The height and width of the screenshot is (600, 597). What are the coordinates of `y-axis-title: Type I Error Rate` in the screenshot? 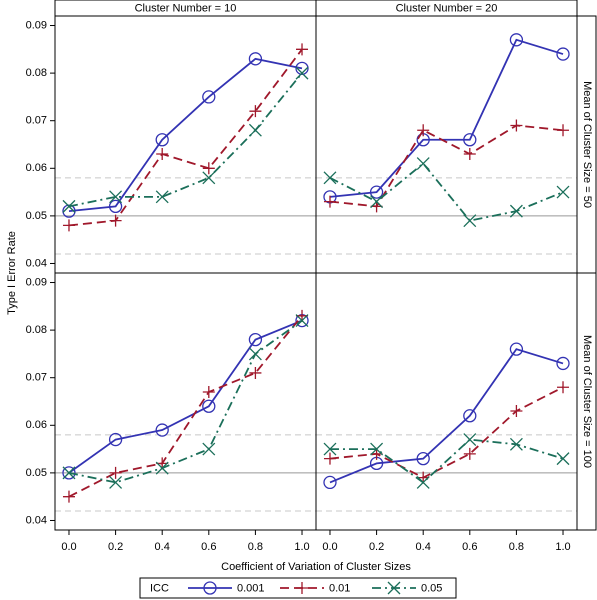 It's located at (12, 273).